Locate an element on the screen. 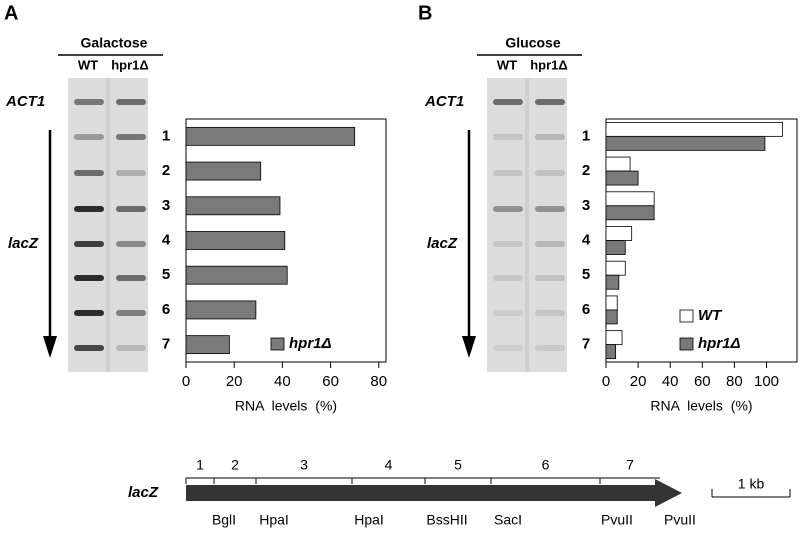 Image resolution: width=800 pixels, height=535 pixels. site-label: BssHII is located at coordinates (446, 520).